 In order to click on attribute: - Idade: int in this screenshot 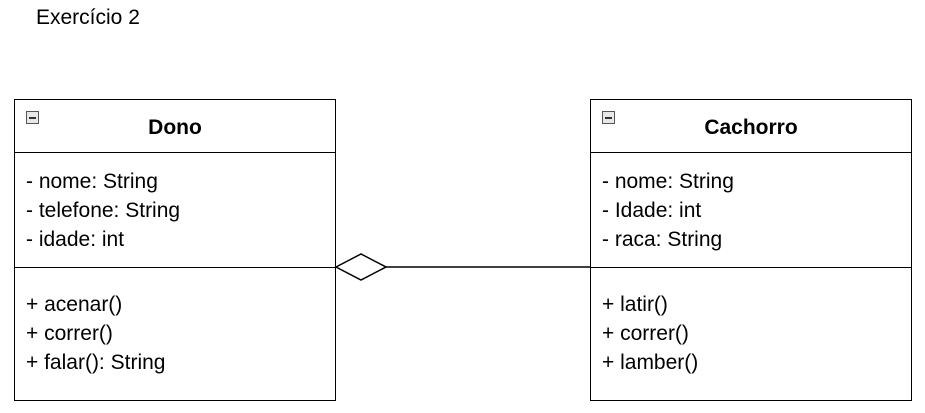, I will do `click(652, 210)`.